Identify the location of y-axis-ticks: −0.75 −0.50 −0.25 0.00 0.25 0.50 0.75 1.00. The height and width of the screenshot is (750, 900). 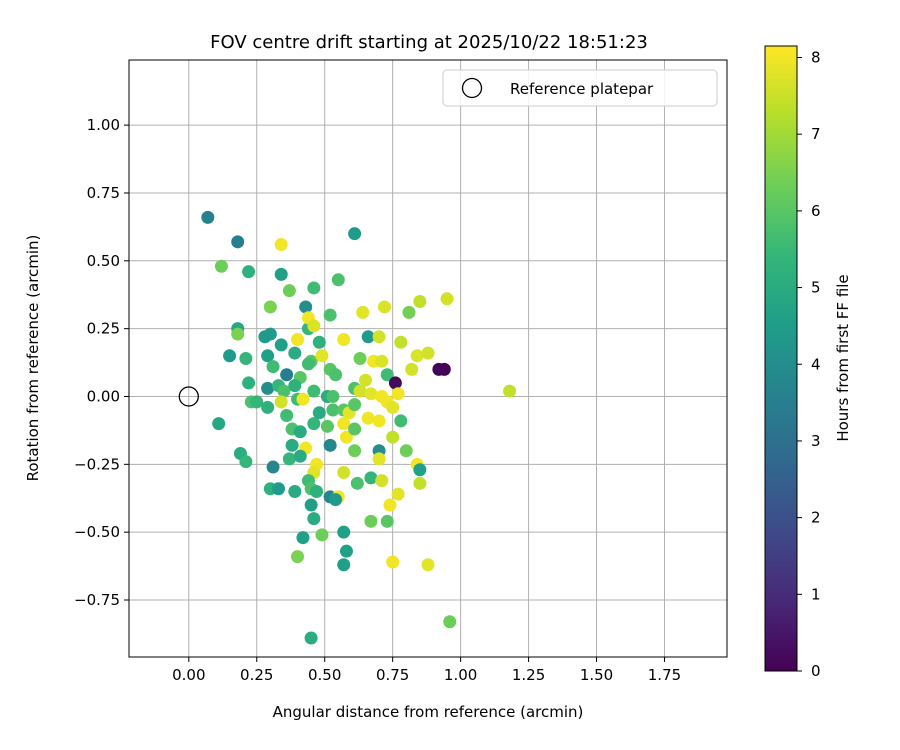
(101, 362).